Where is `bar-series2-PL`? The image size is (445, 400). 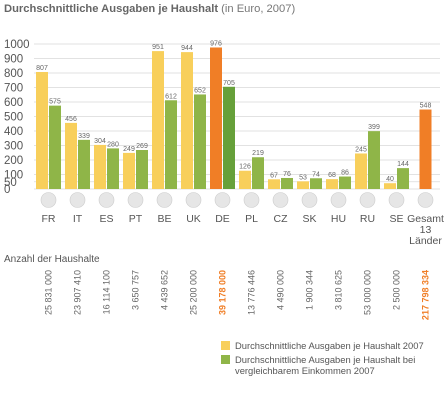
bar-series2-PL is located at coordinates (258, 173).